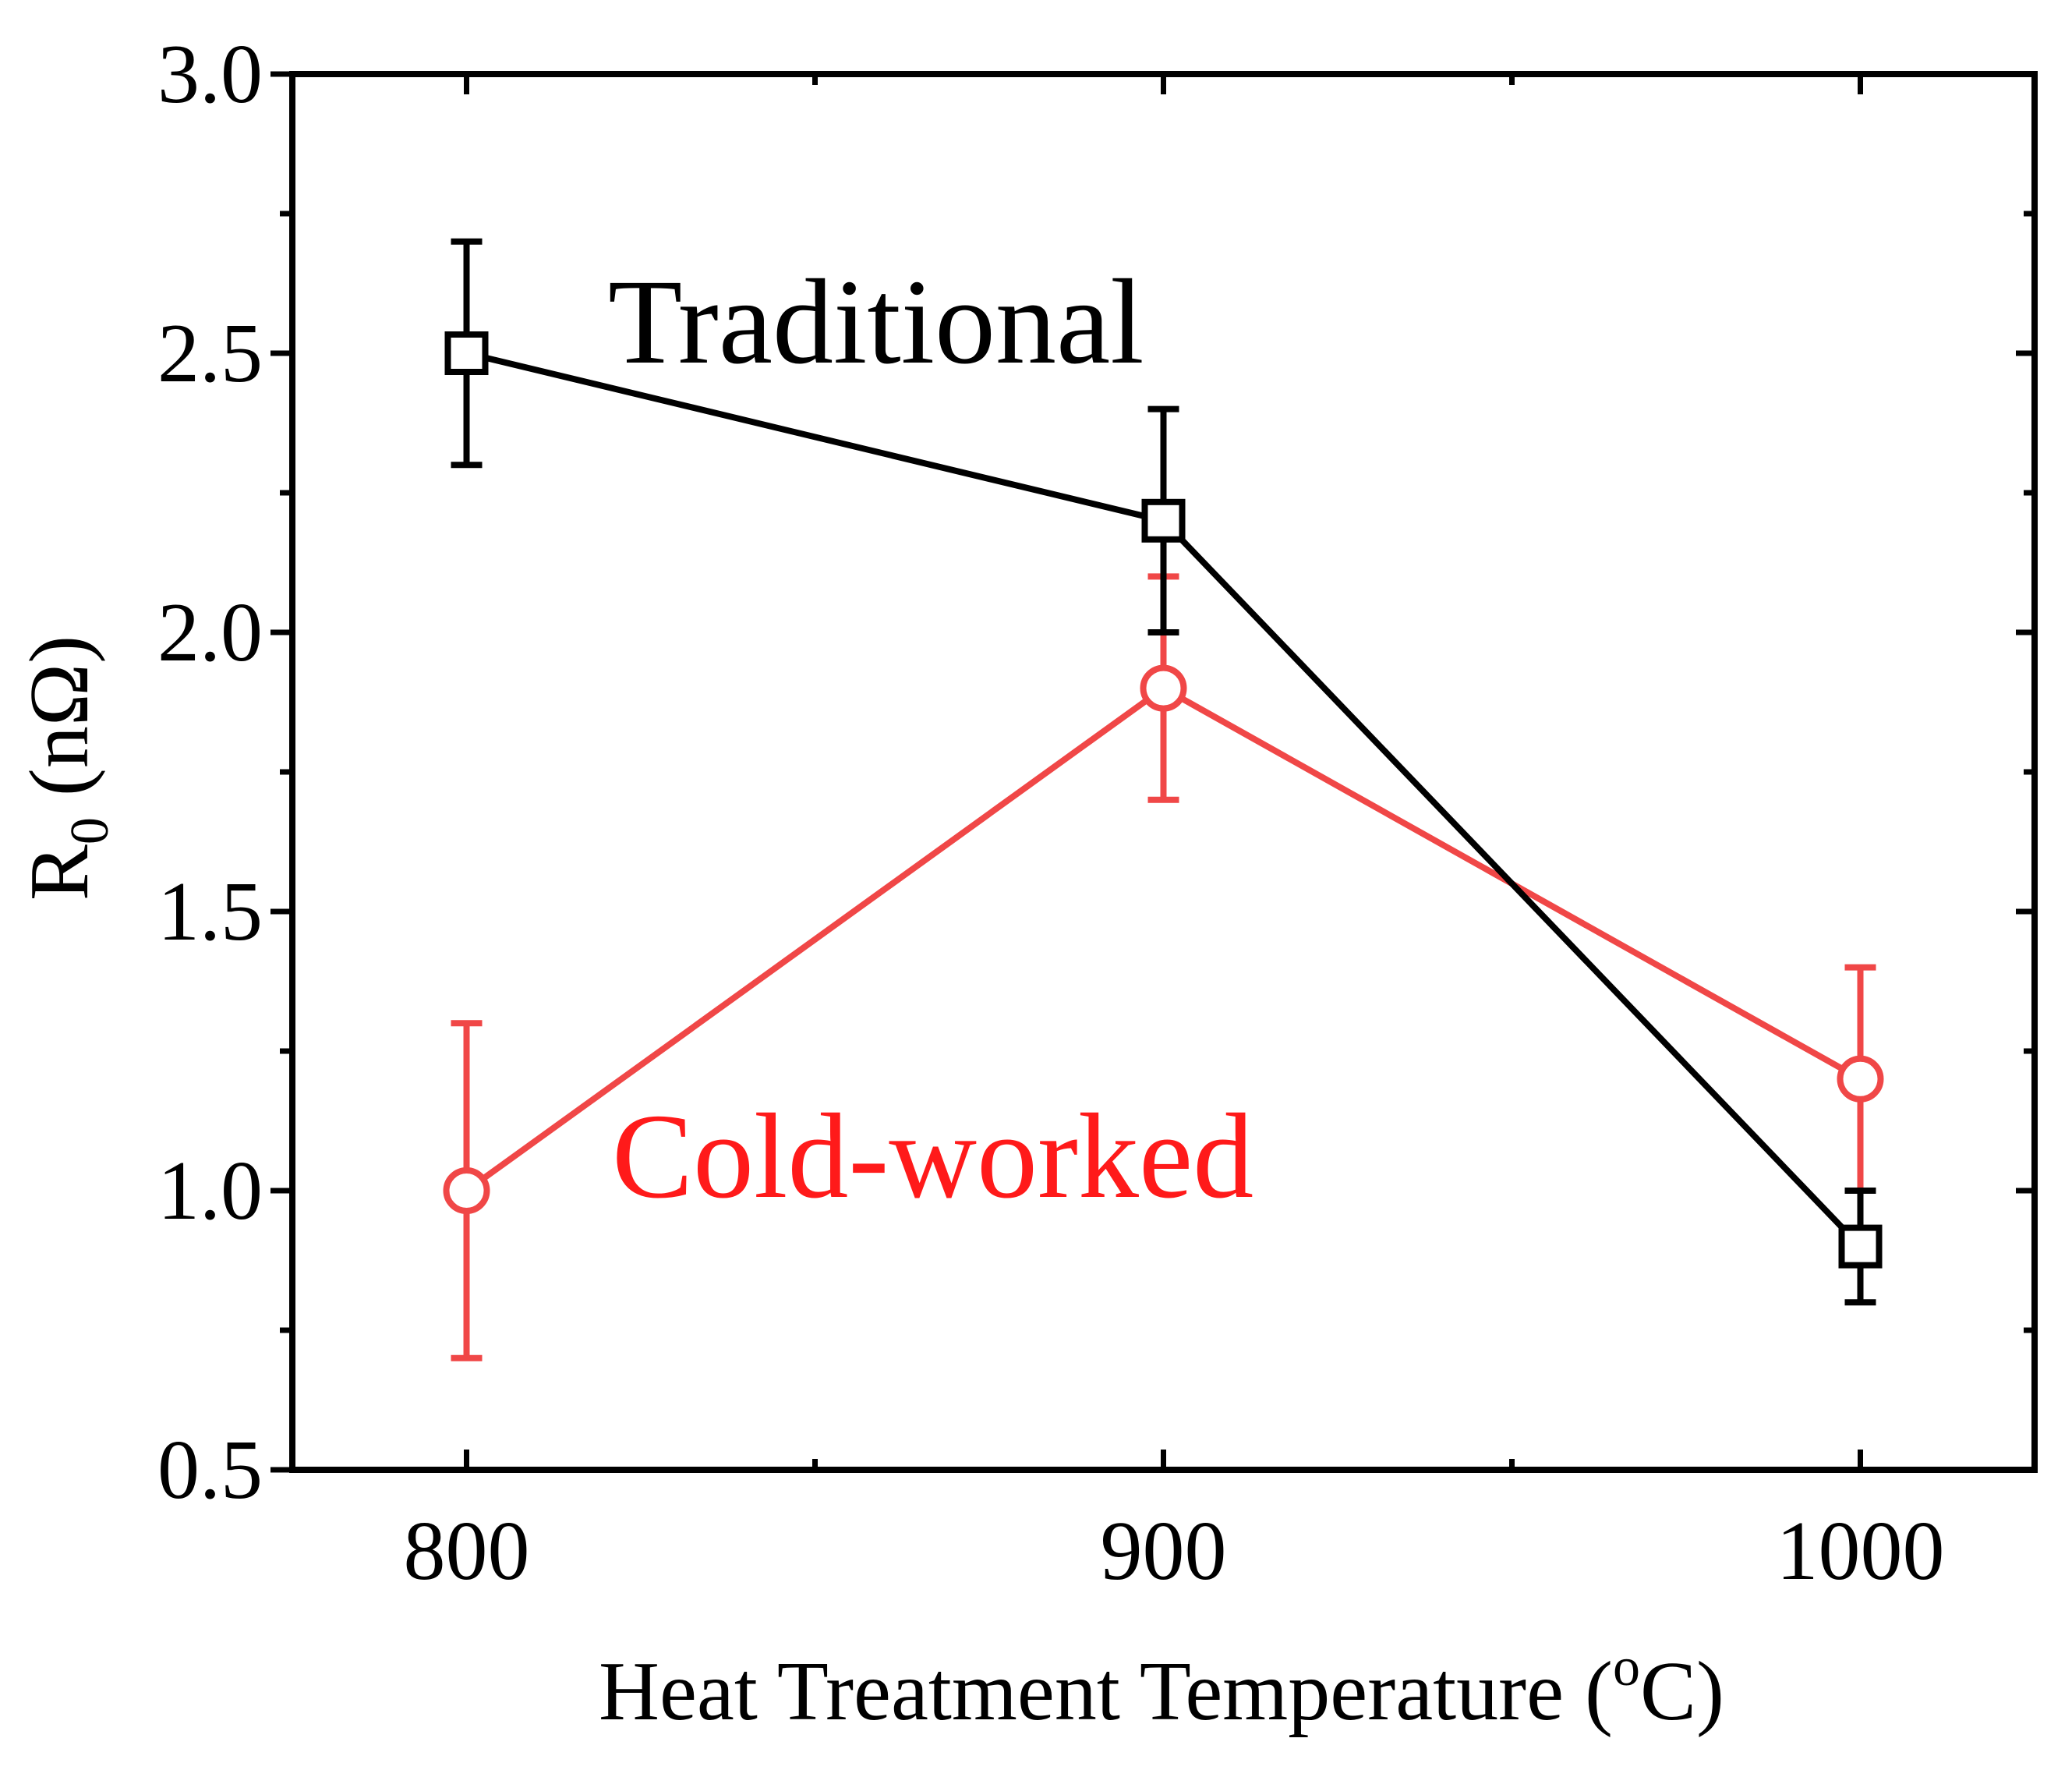 The height and width of the screenshot is (1770, 2072). What do you see at coordinates (59, 726) in the screenshot?
I see `y-axis-title-tail: (nΩ)` at bounding box center [59, 726].